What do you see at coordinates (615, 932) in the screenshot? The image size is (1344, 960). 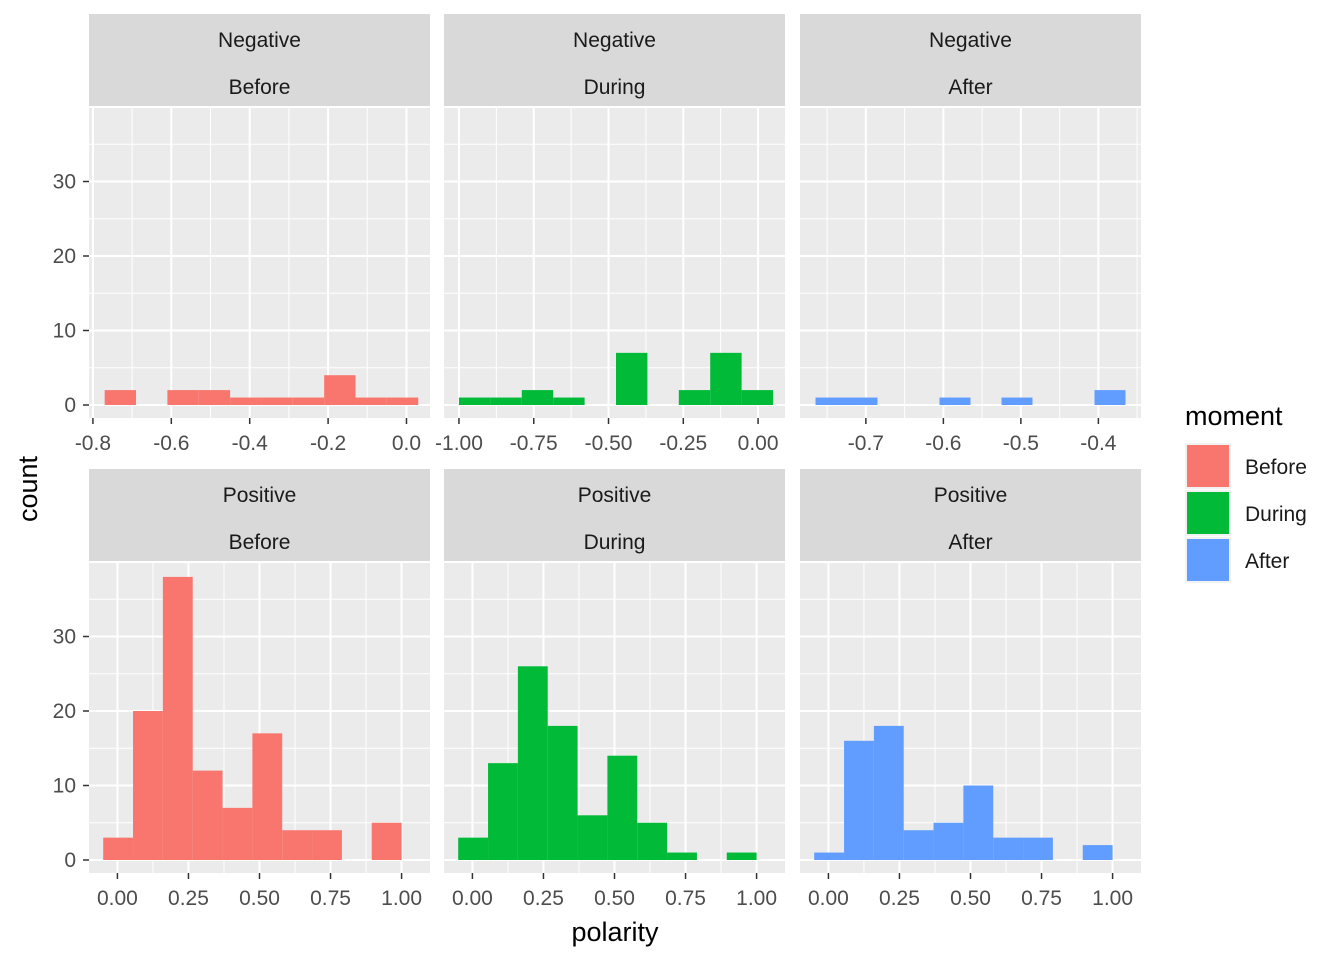 I see `x-axis-title: polarity` at bounding box center [615, 932].